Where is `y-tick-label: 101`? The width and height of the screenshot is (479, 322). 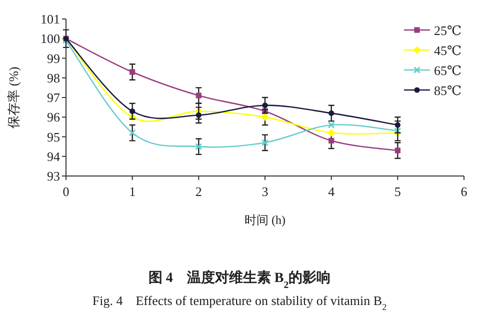
y-tick-label: 101 is located at coordinates (50, 19).